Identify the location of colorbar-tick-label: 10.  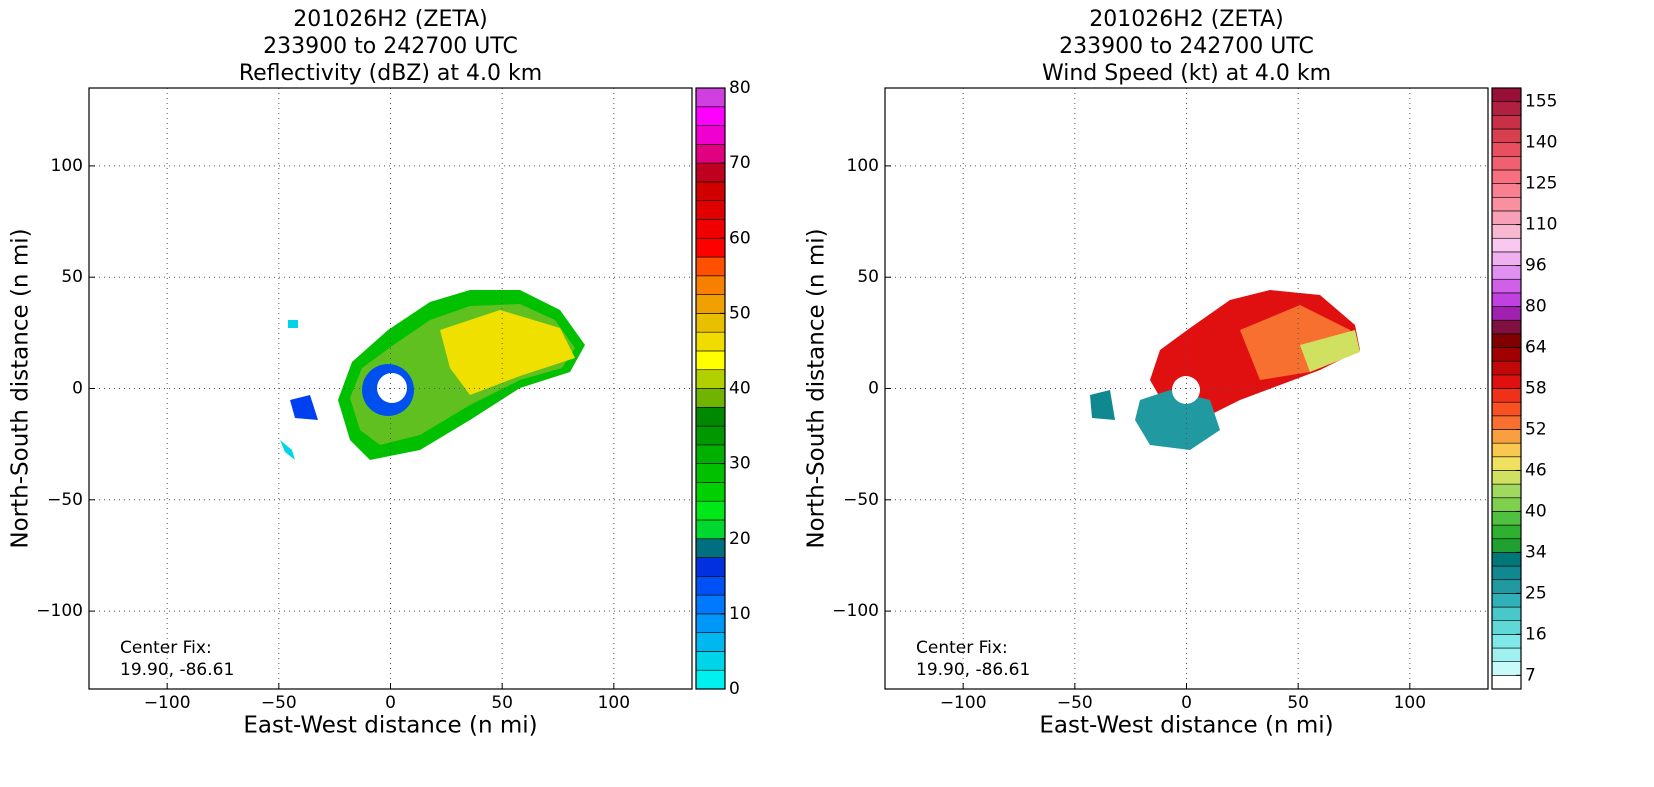
(740, 614).